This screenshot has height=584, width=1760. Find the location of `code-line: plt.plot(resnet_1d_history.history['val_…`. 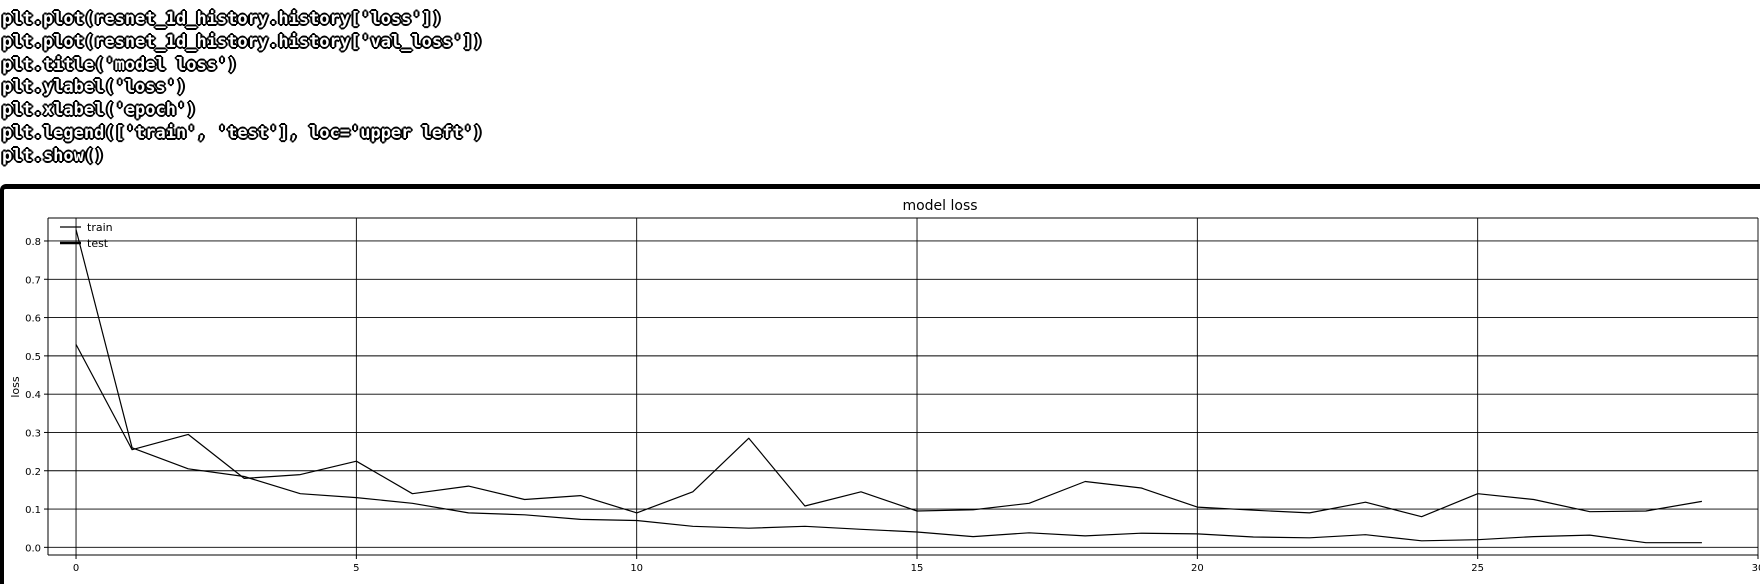

code-line: plt.plot(resnet_1d_history.history['val_… is located at coordinates (243, 41).